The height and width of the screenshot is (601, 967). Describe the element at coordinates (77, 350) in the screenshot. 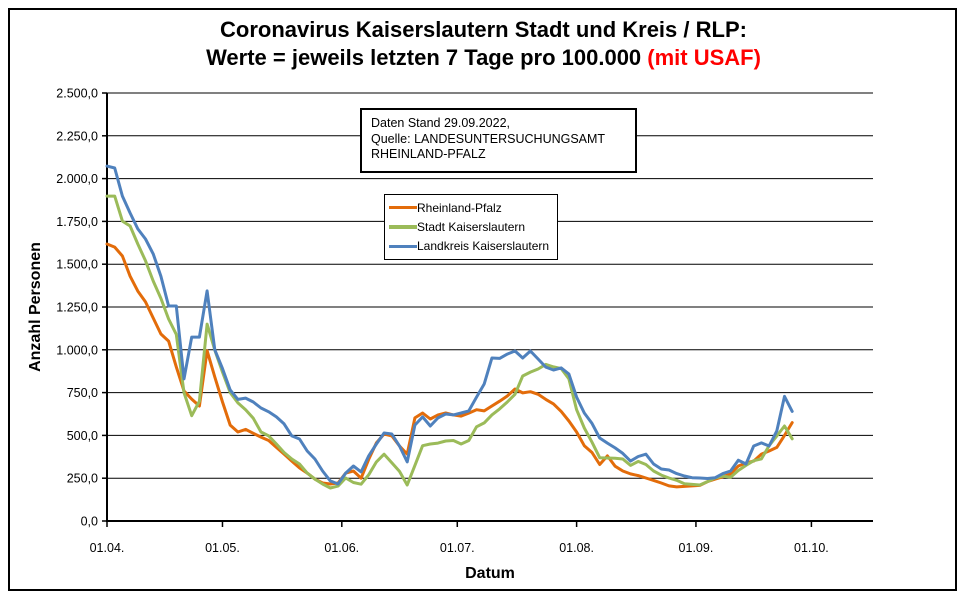

I see `y-tick-label: 1.000,0` at that location.